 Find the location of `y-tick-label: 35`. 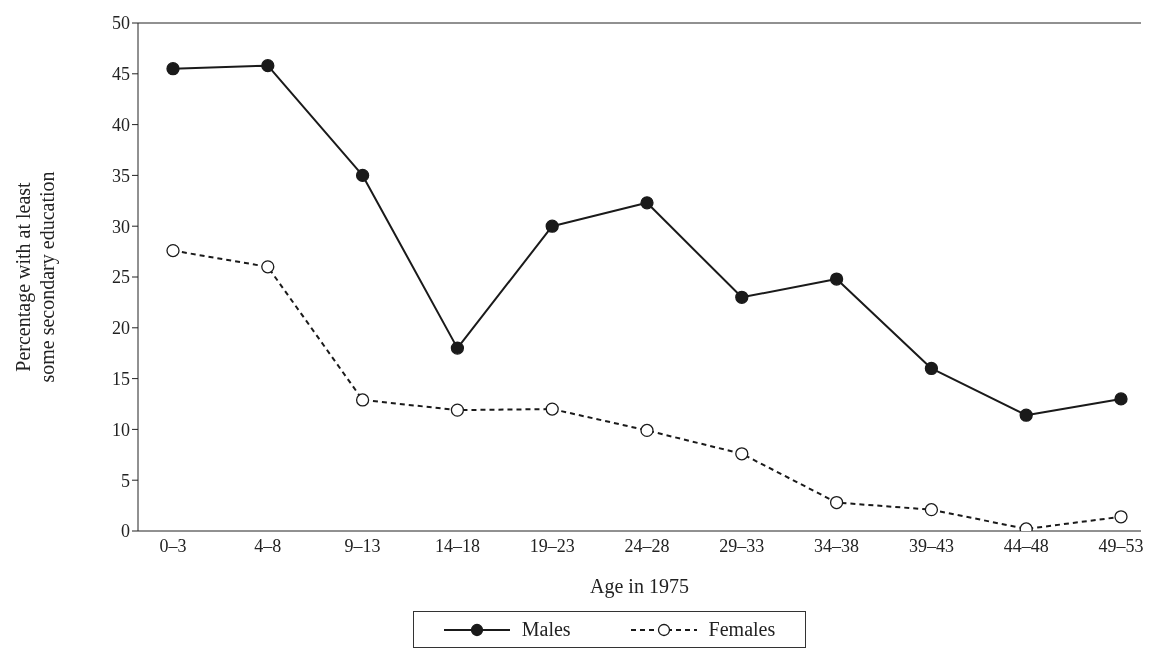

y-tick-label: 35 is located at coordinates (121, 175).